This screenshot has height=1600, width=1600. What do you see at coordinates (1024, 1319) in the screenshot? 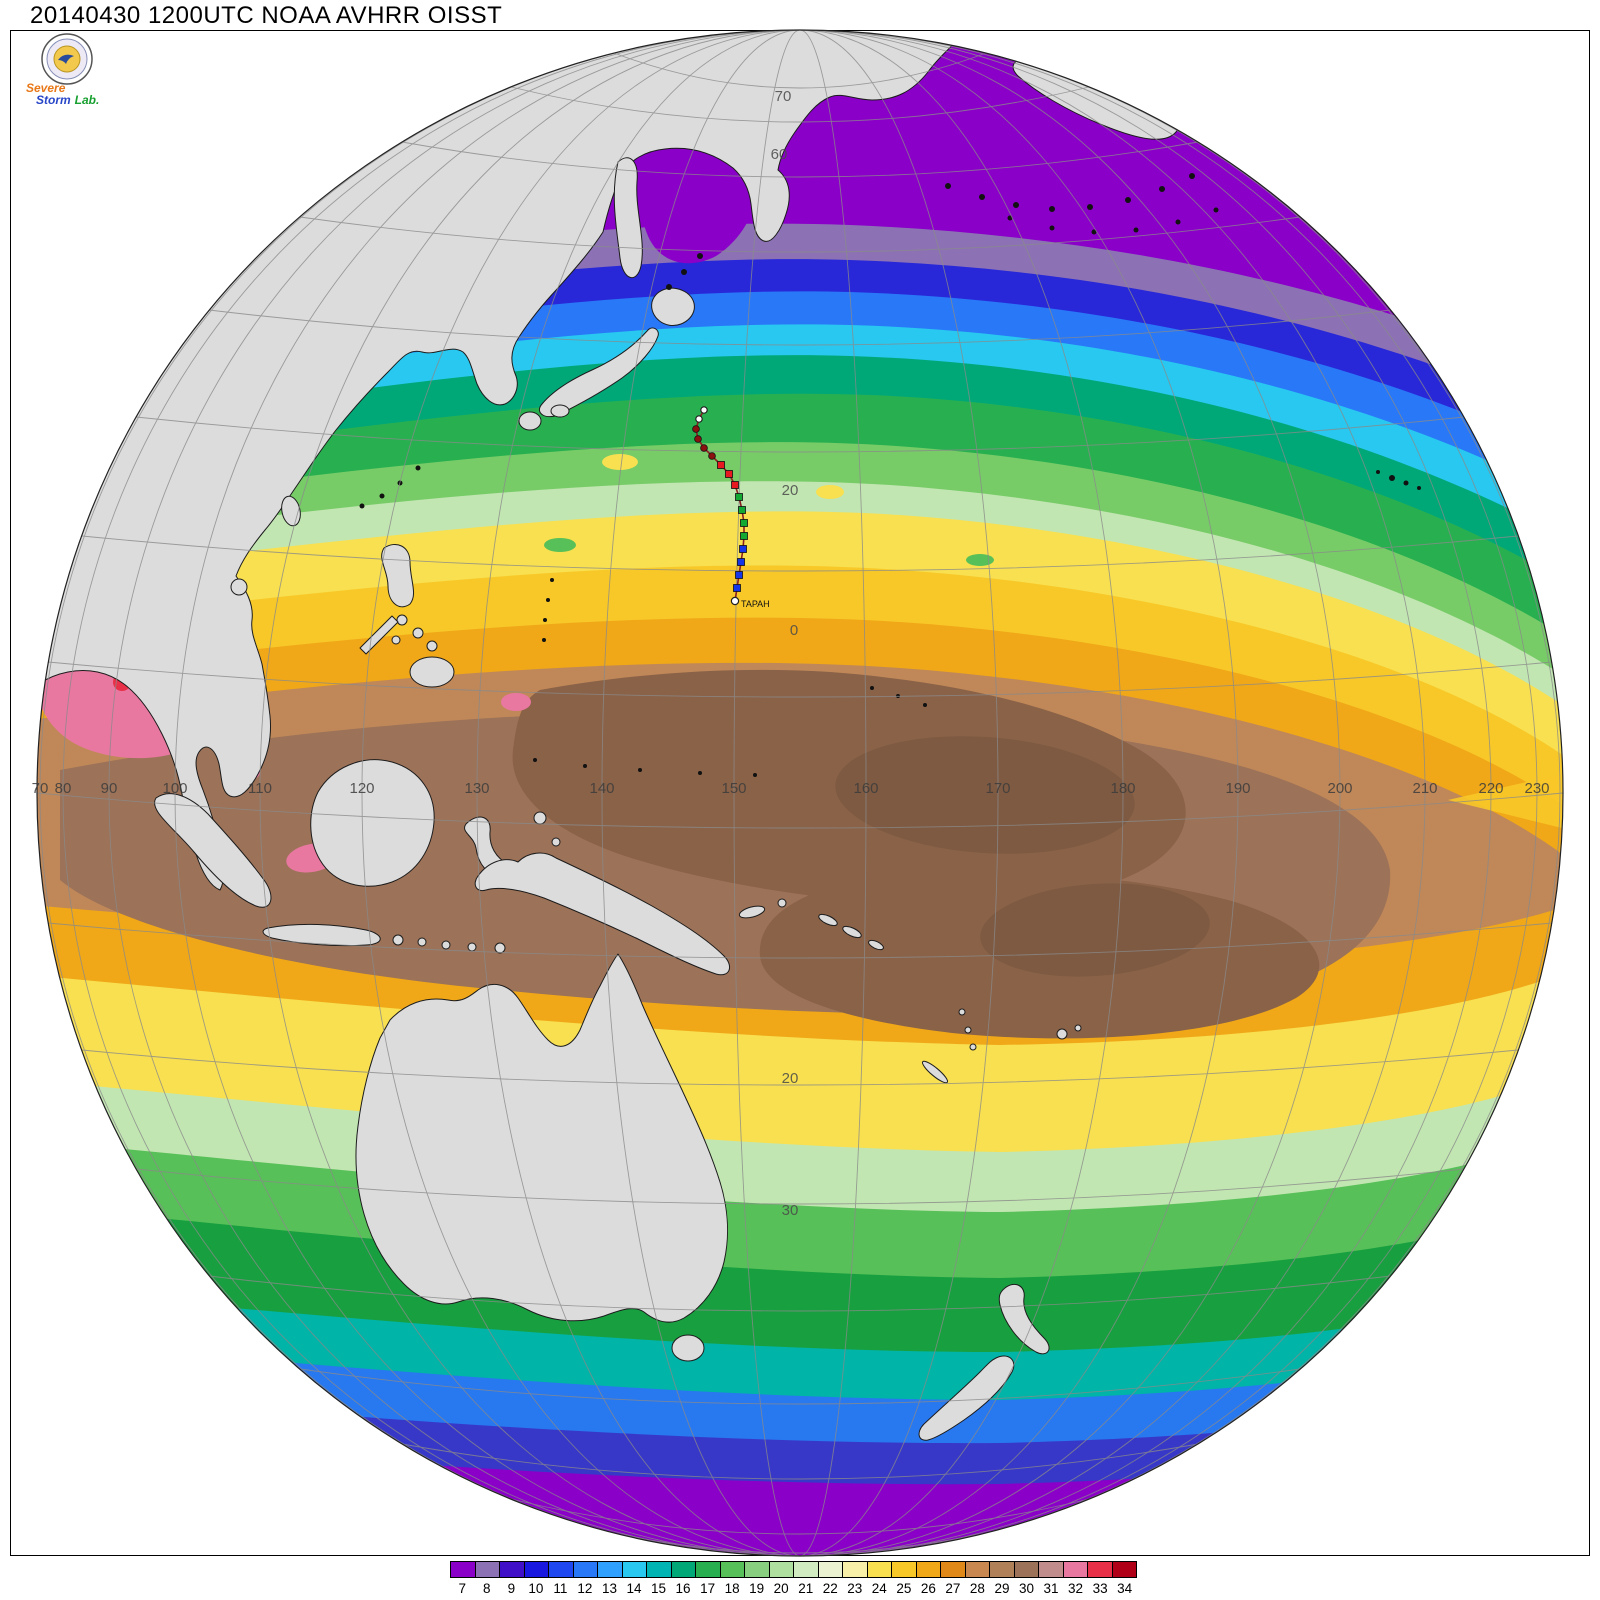
I see `landmass-nz-north` at bounding box center [1024, 1319].